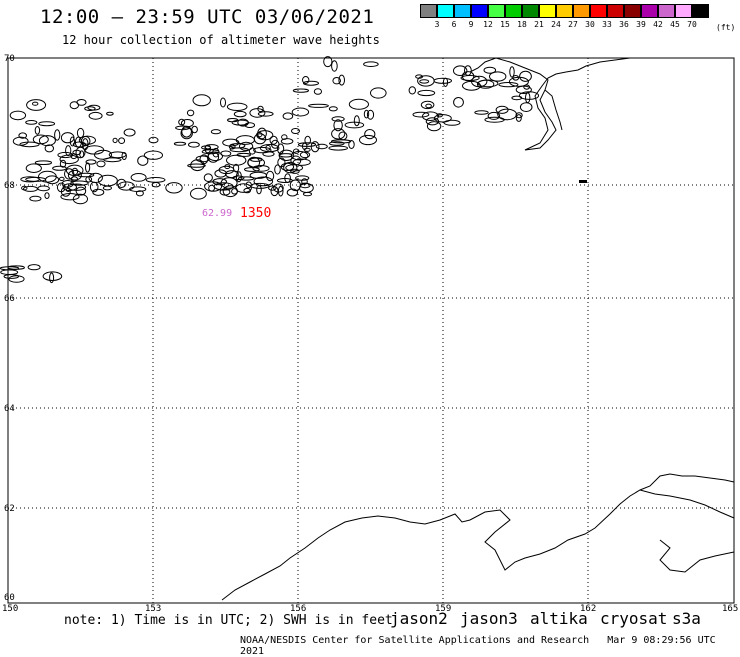 The width and height of the screenshot is (740, 657). I want to click on scale-label: 39, so click(641, 24).